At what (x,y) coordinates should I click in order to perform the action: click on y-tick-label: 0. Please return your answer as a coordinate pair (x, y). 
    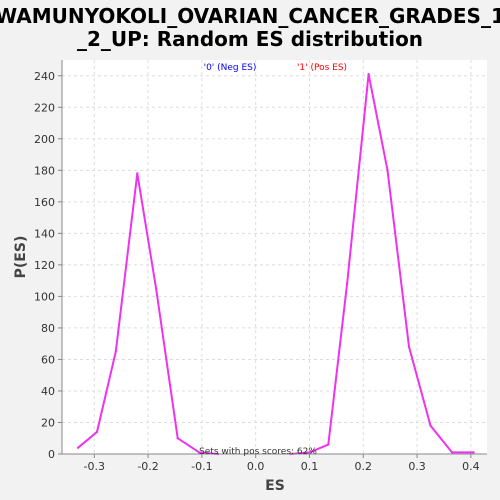
    Looking at the image, I should click on (51, 454).